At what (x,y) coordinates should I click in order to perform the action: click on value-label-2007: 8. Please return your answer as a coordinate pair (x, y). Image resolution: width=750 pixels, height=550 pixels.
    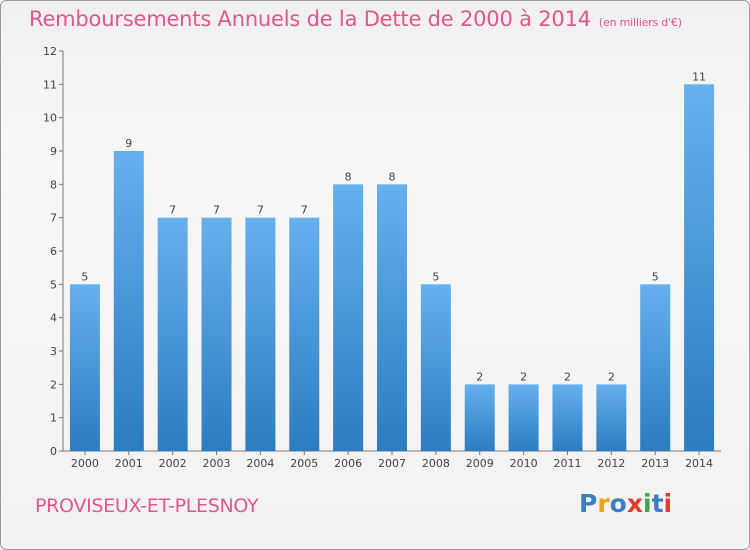
    Looking at the image, I should click on (392, 176).